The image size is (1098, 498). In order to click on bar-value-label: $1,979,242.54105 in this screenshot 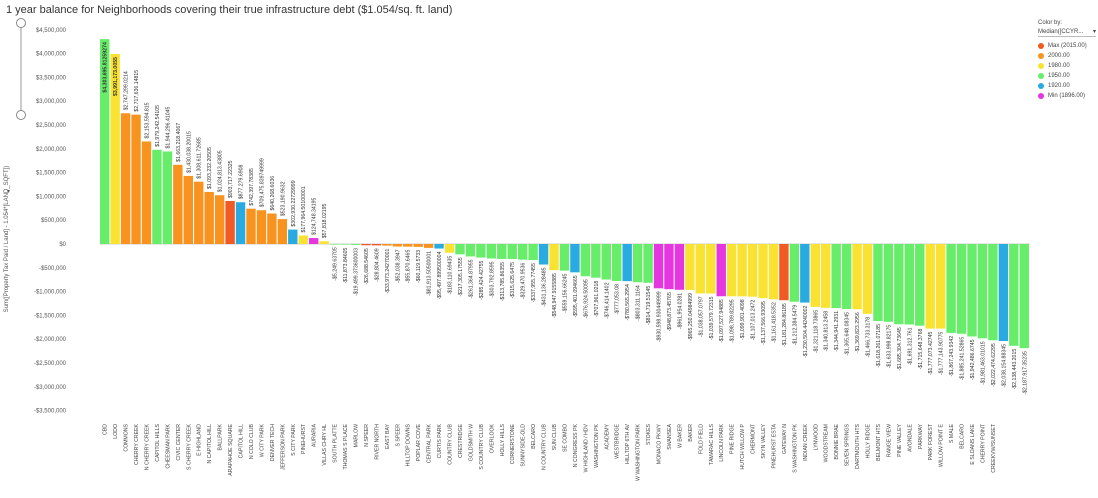, I will do `click(158, 126)`.